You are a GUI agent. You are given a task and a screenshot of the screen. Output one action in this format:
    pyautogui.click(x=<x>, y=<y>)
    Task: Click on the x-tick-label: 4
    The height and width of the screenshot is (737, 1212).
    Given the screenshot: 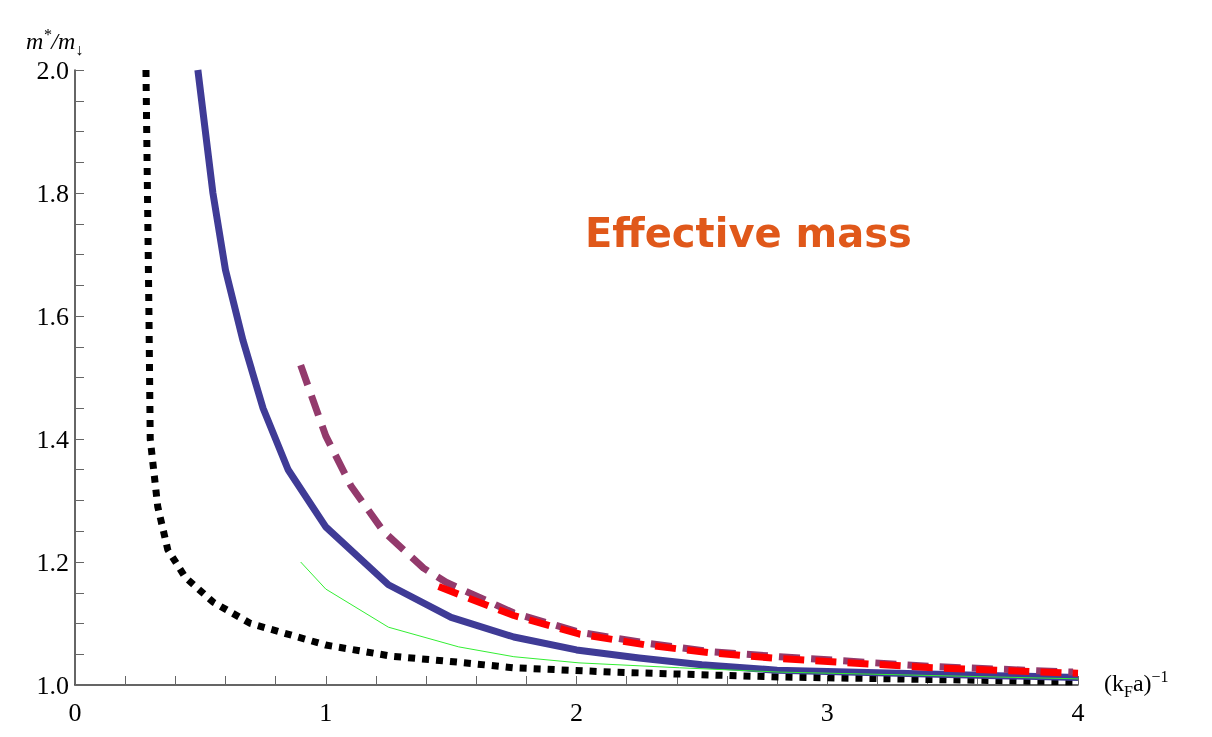 What is the action you would take?
    pyautogui.click(x=1078, y=712)
    